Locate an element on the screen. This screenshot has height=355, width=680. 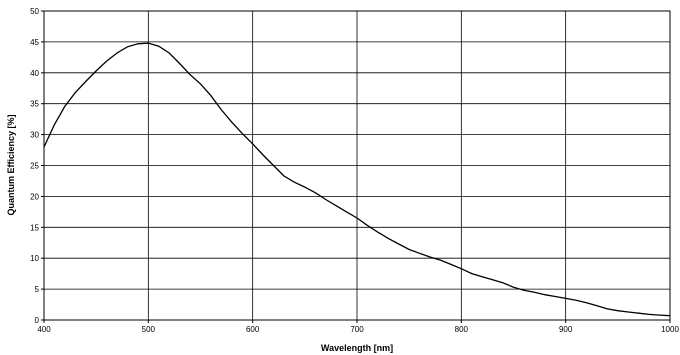
y-axis-ticks: 0 5 10 15 20 25 30 35 40 45 50 is located at coordinates (37, 166).